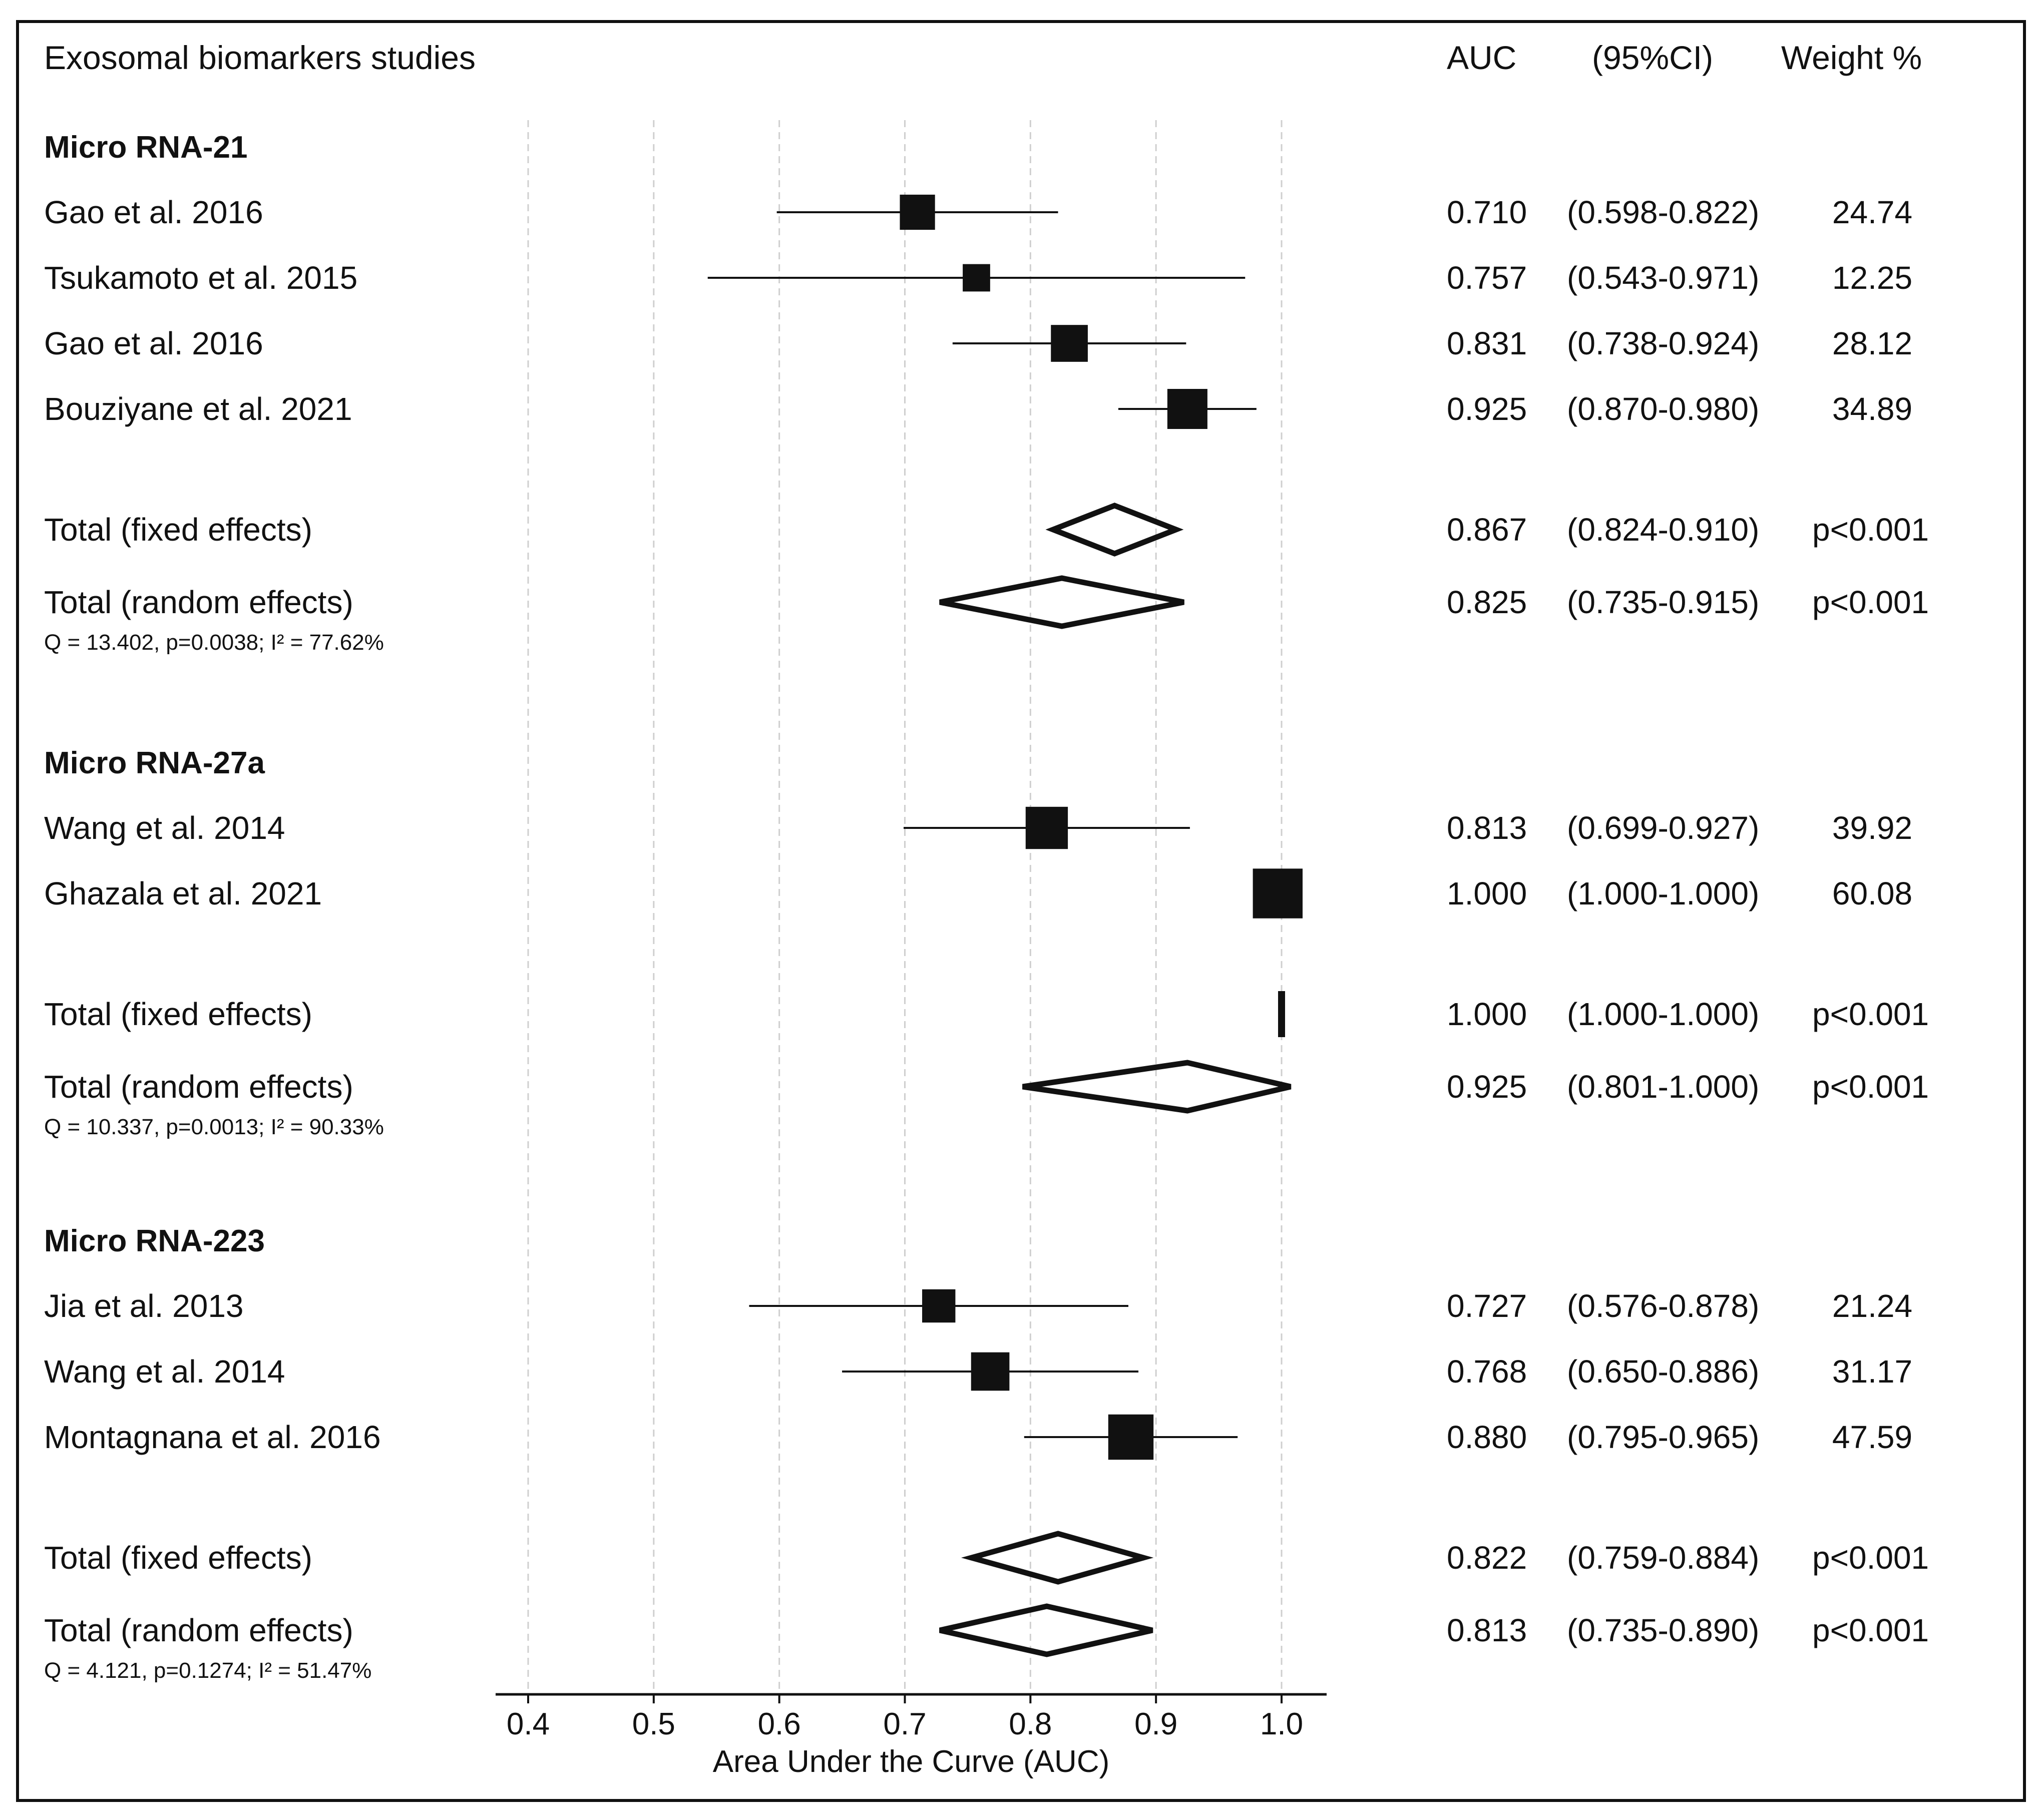 The width and height of the screenshot is (2044, 1820). I want to click on x-tick-label: 1.0, so click(1282, 1724).